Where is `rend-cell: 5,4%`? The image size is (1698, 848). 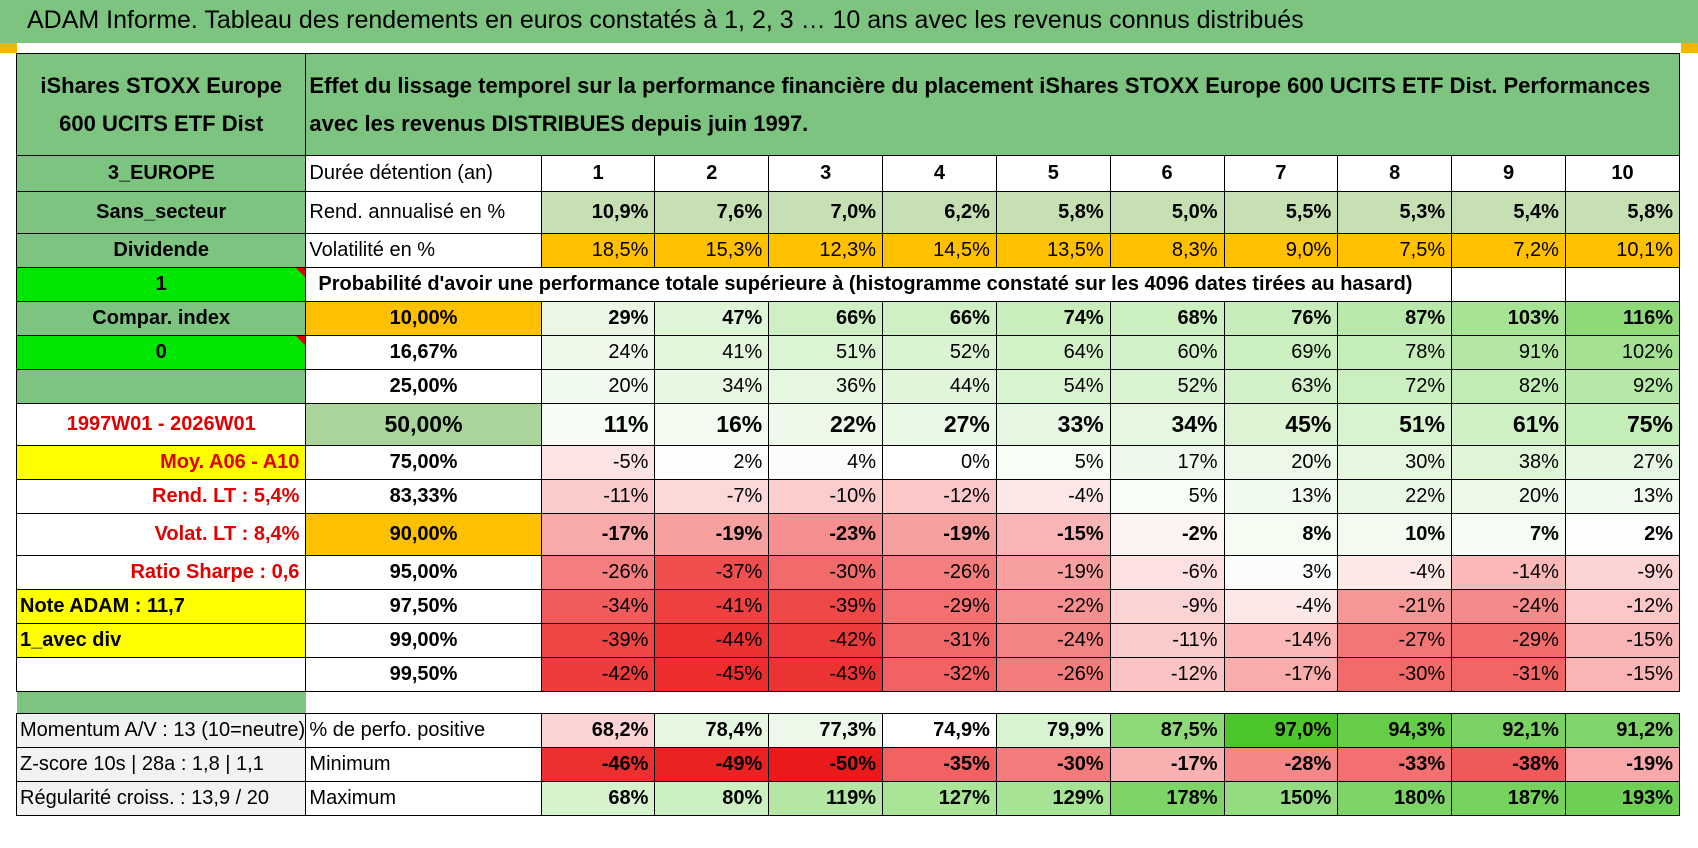
rend-cell: 5,4% is located at coordinates (1508, 212).